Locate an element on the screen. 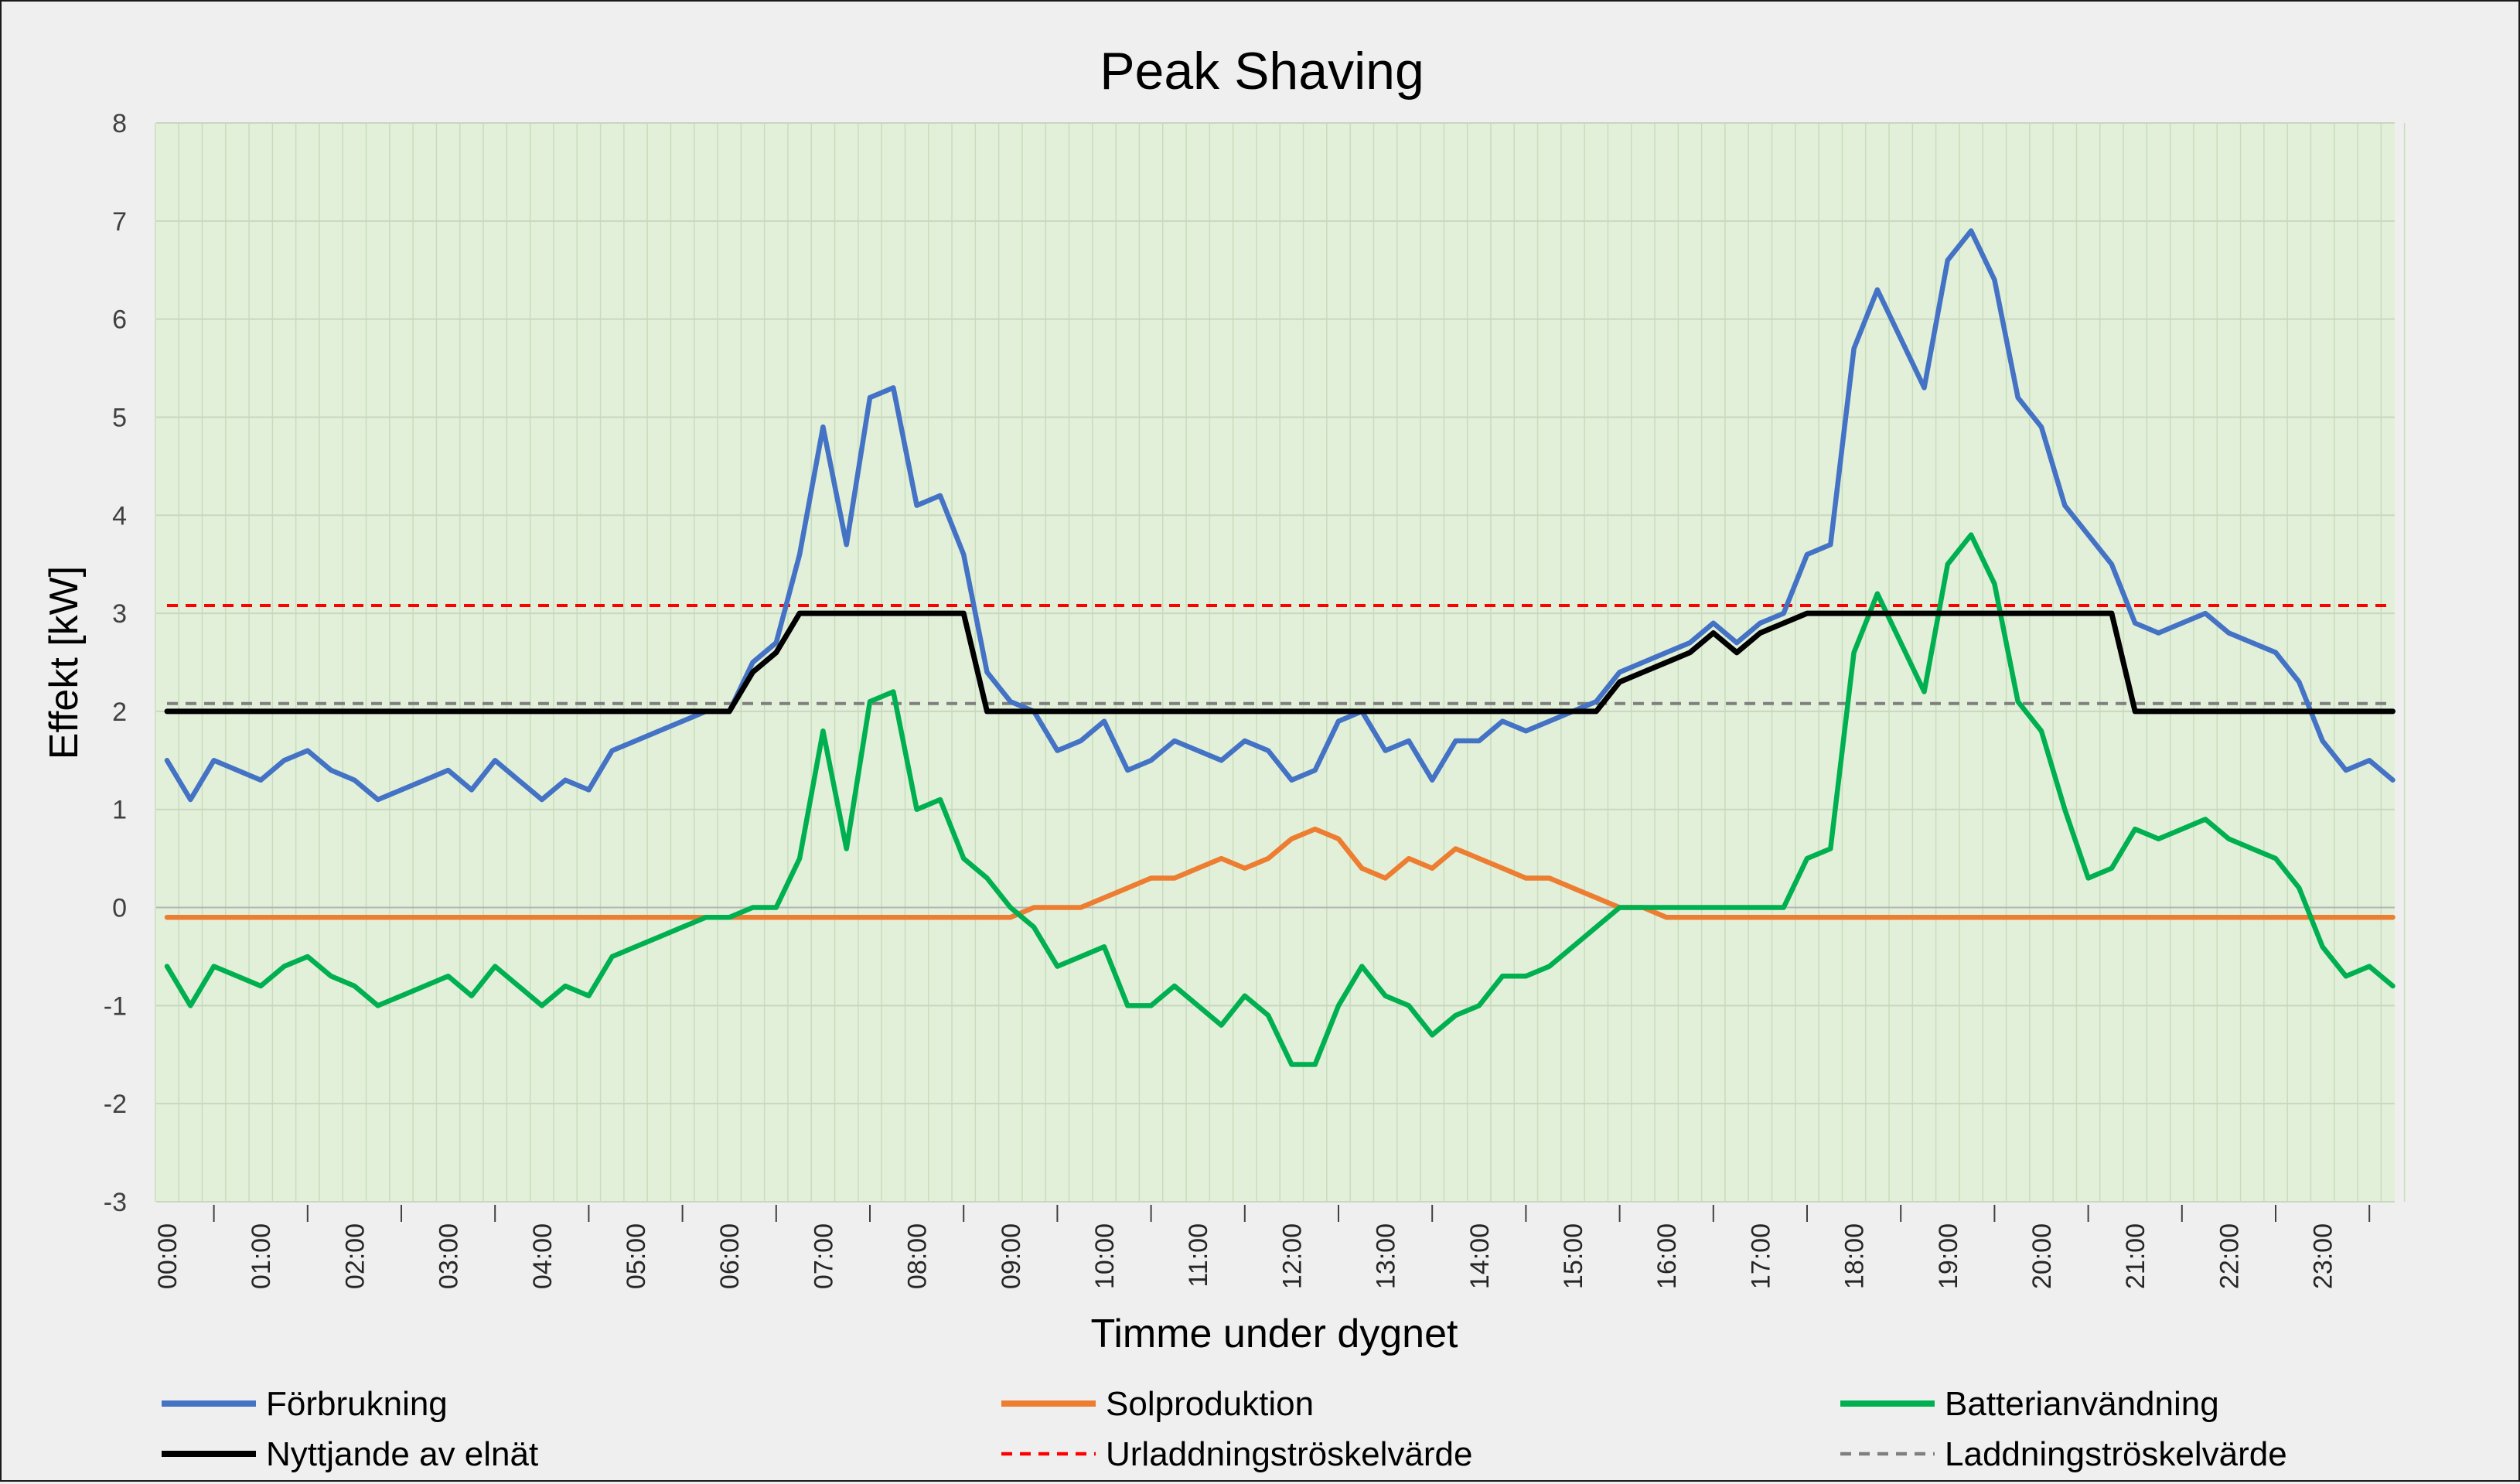 The width and height of the screenshot is (2520, 1484). x-tick-label: 23:00 is located at coordinates (2323, 1256).